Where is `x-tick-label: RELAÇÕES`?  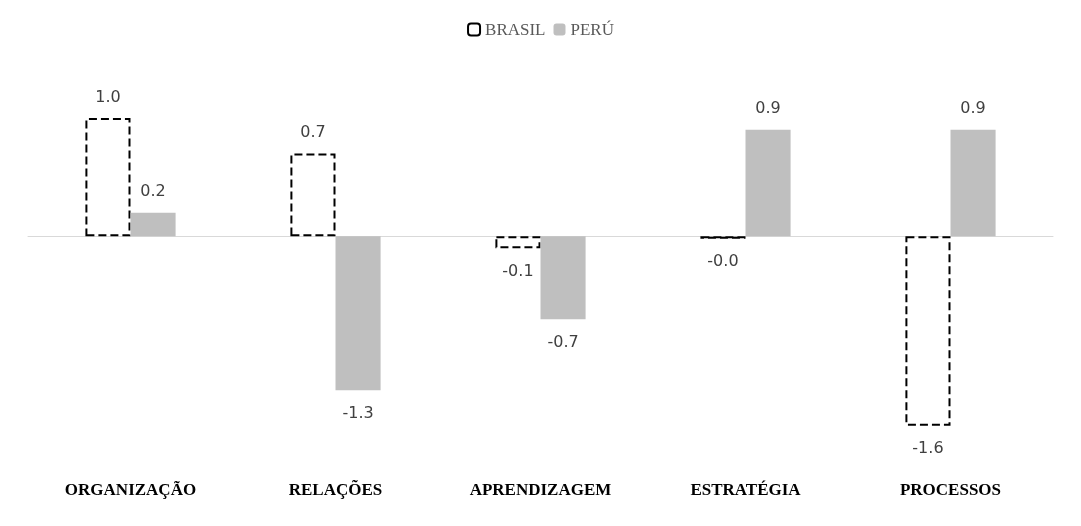
x-tick-label: RELAÇÕES is located at coordinates (335, 489).